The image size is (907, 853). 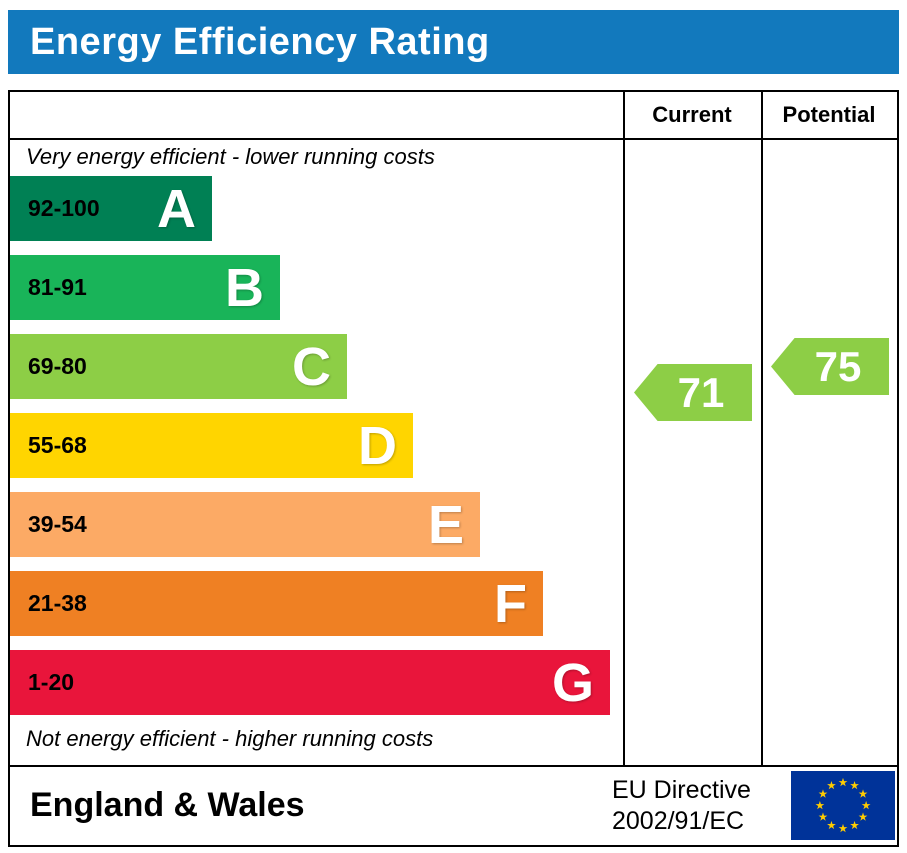 What do you see at coordinates (111, 208) in the screenshot?
I see `band-bar-a: 92-100 A` at bounding box center [111, 208].